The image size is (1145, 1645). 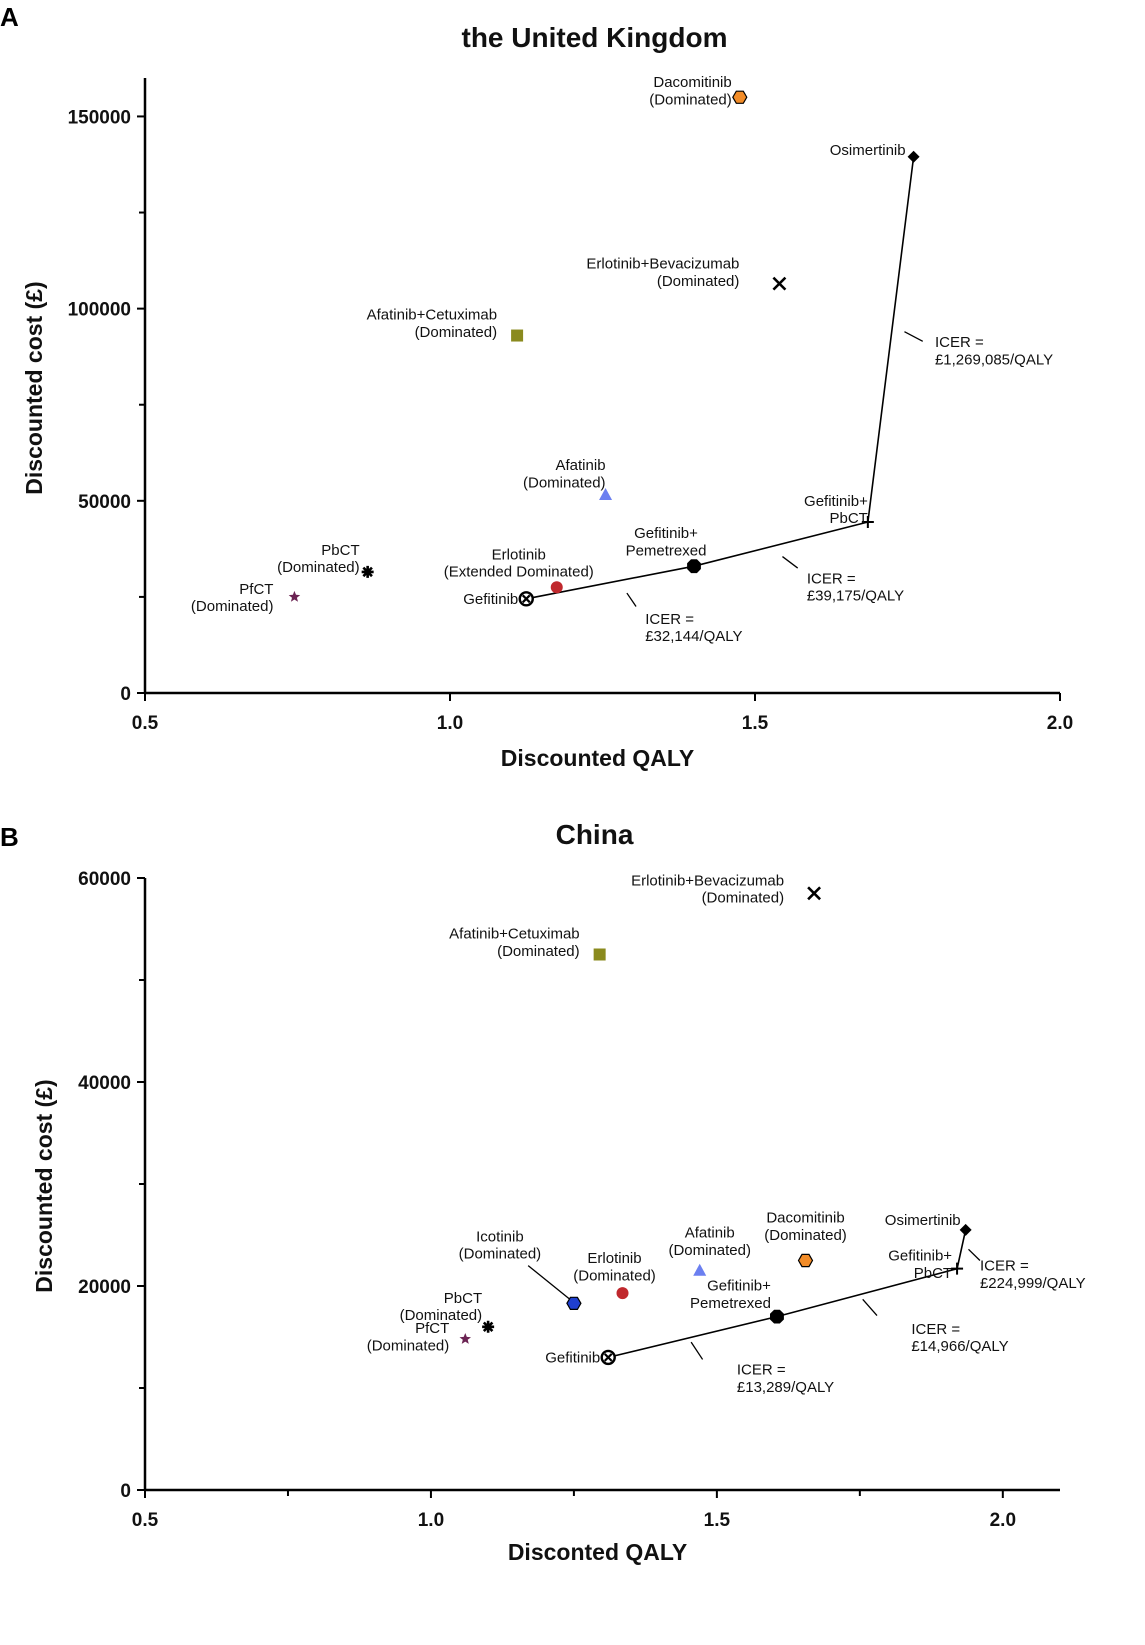 What do you see at coordinates (104, 879) in the screenshot?
I see `y-tick-label: 60000` at bounding box center [104, 879].